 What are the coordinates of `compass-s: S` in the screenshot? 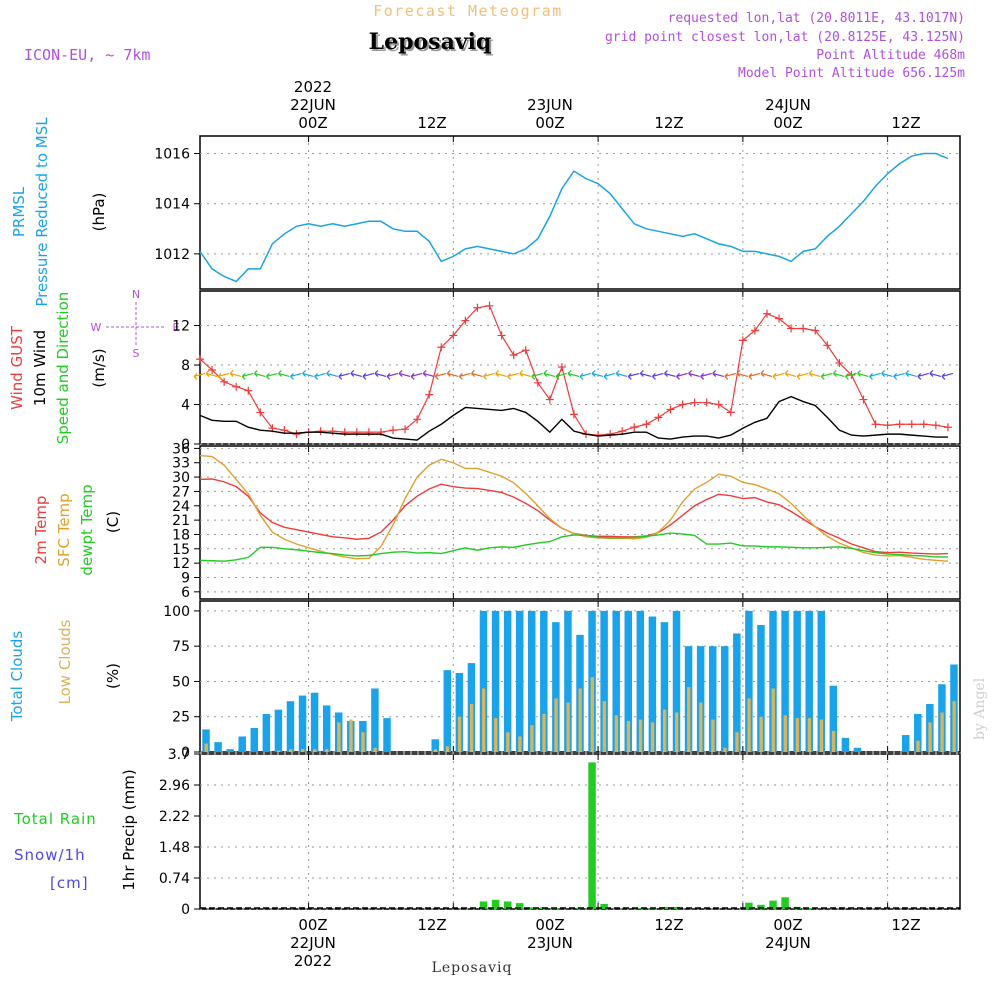 It's located at (136, 353).